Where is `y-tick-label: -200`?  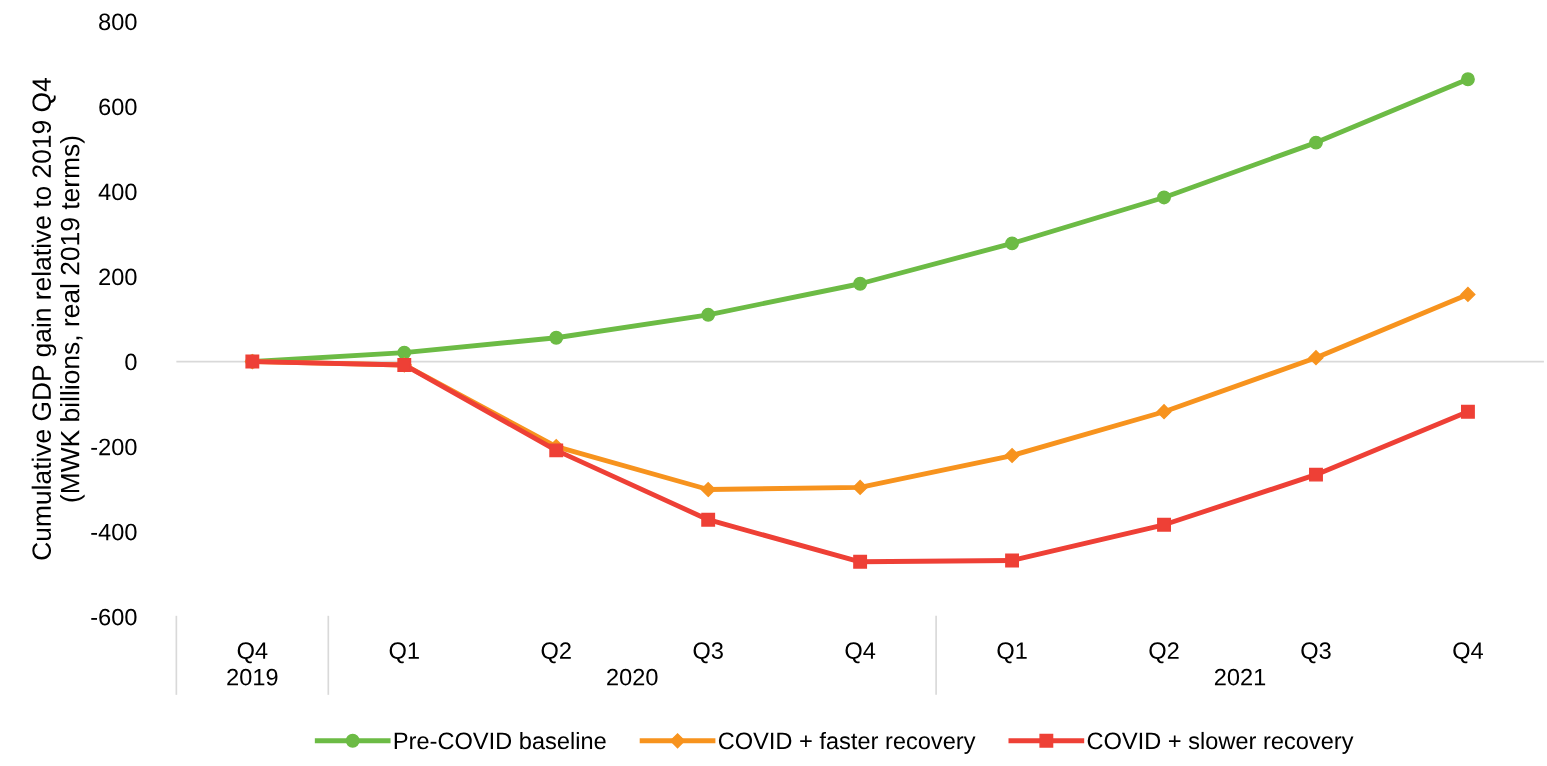
y-tick-label: -200 is located at coordinates (114, 447).